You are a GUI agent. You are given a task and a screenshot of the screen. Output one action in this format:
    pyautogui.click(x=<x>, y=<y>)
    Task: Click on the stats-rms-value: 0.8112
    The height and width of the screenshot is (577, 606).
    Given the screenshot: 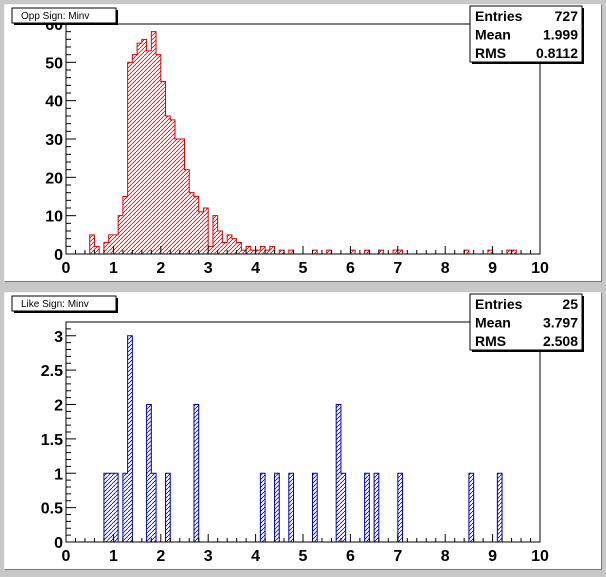 What is the action you would take?
    pyautogui.click(x=557, y=53)
    